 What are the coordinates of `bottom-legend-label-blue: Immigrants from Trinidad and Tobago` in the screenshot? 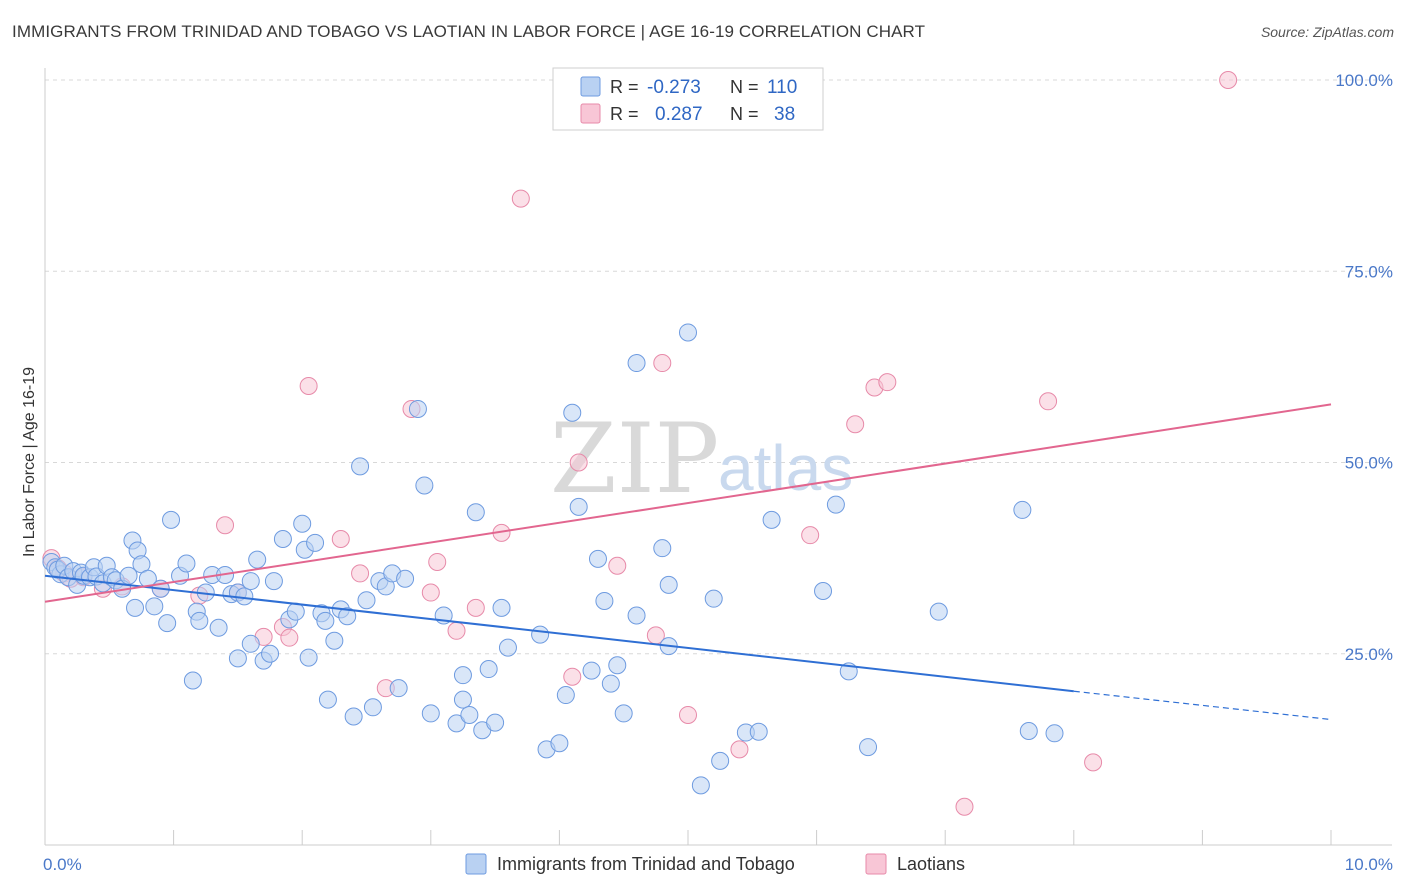 It's located at (646, 864).